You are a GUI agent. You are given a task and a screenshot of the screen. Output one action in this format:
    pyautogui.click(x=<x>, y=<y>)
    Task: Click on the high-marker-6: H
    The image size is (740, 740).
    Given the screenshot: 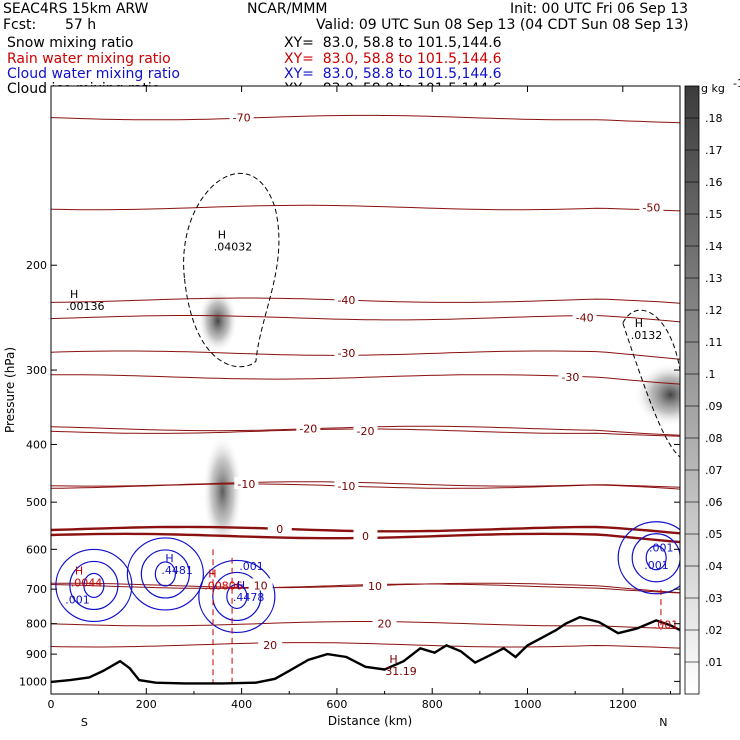 What is the action you would take?
    pyautogui.click(x=169, y=558)
    